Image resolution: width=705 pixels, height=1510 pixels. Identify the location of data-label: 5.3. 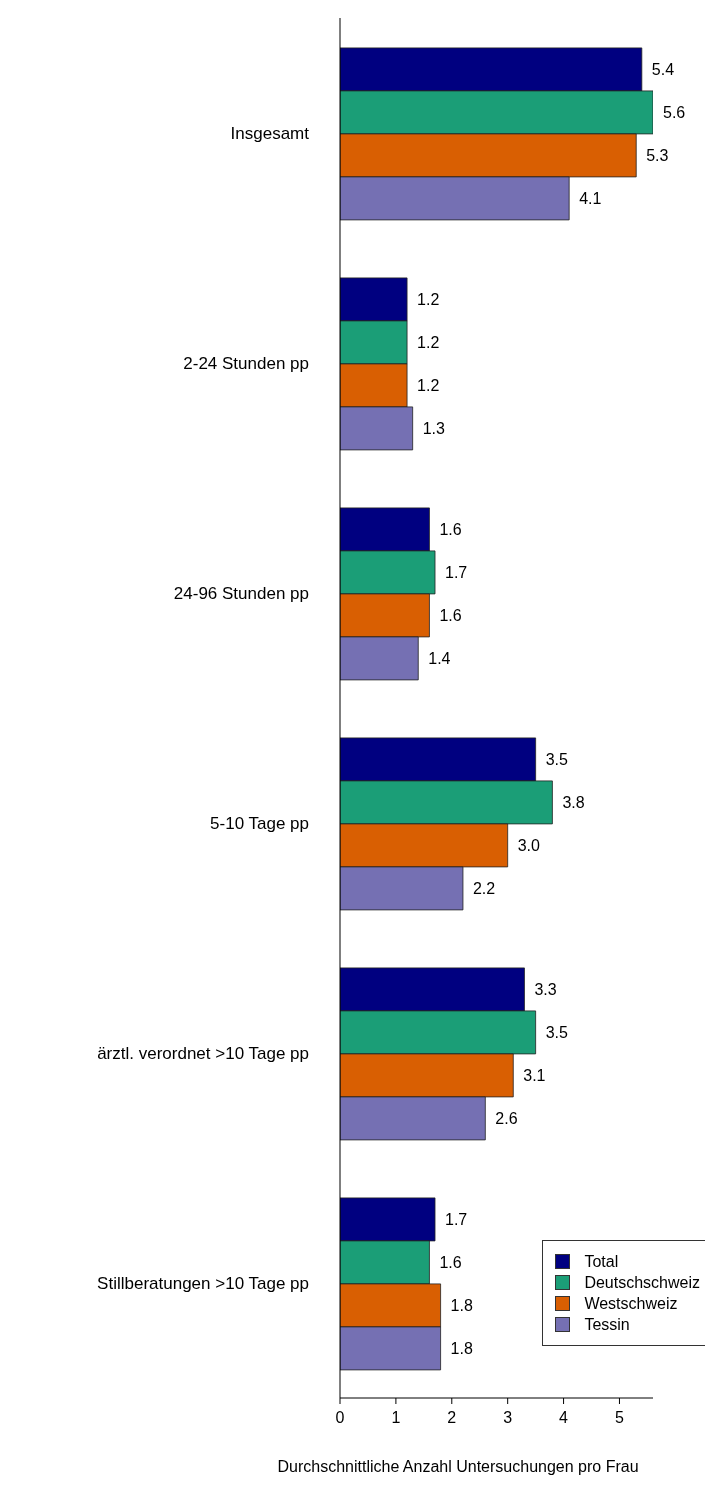
(657, 155).